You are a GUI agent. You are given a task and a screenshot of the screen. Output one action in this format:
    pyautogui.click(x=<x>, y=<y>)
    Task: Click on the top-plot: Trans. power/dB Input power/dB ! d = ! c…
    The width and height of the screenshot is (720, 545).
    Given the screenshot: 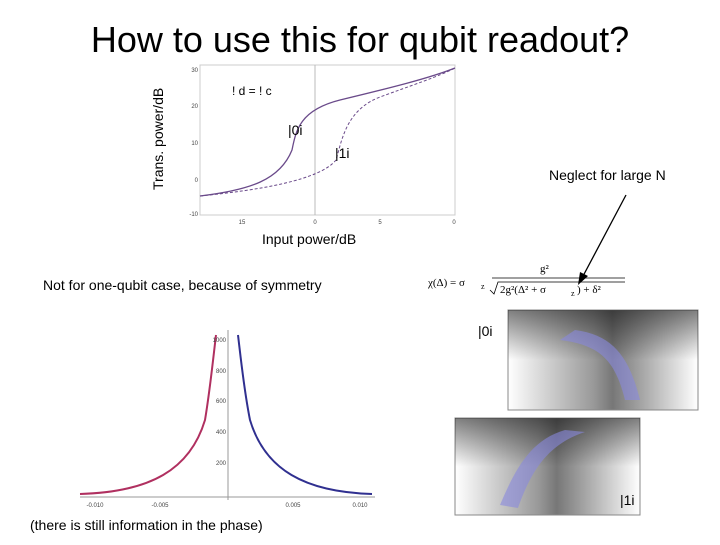 What is the action you would take?
    pyautogui.click(x=303, y=155)
    